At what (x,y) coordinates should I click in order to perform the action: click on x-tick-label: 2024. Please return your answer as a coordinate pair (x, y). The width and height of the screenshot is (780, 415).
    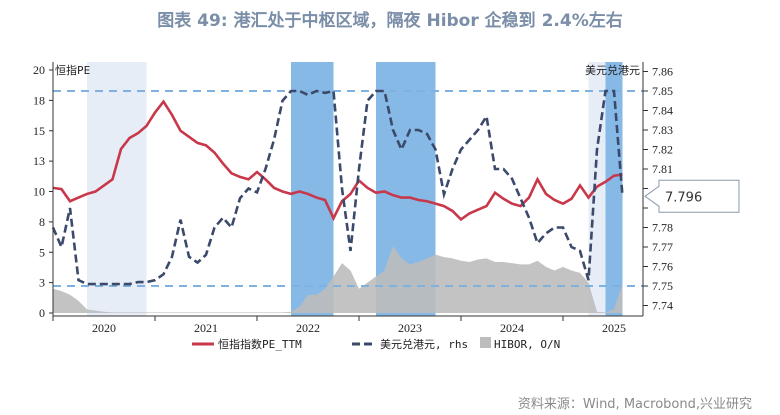
    Looking at the image, I should click on (512, 328).